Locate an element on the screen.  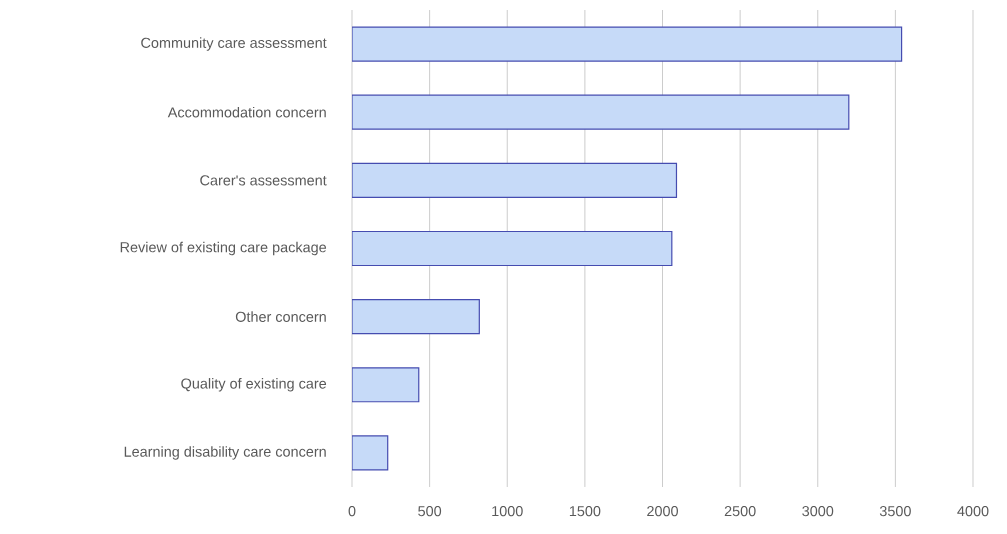
x-tick-label: 3500 is located at coordinates (895, 511).